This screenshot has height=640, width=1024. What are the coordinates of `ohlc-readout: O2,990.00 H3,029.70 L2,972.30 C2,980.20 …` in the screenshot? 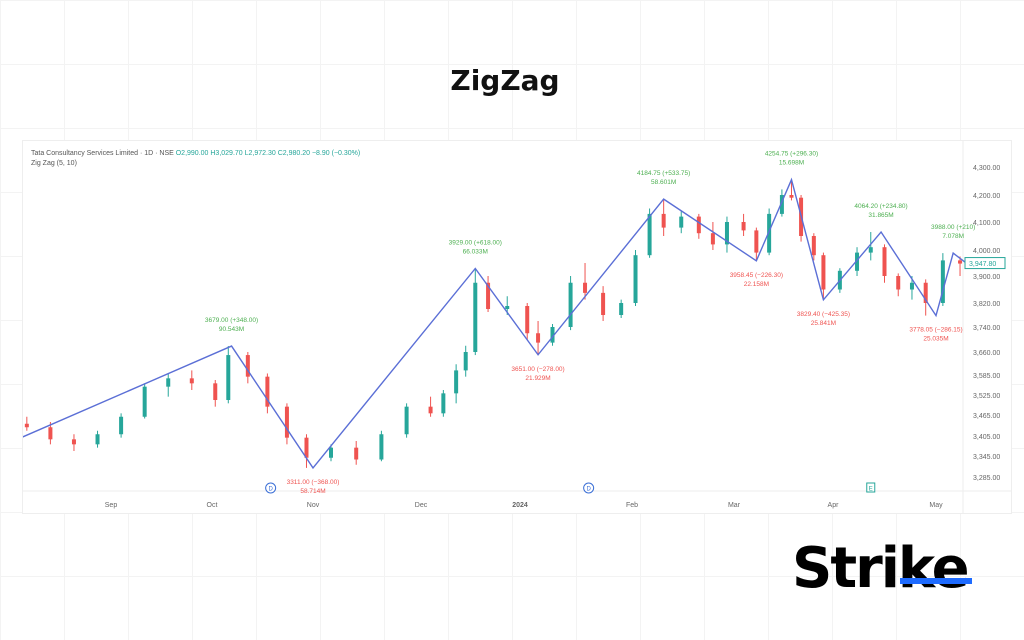 It's located at (268, 153).